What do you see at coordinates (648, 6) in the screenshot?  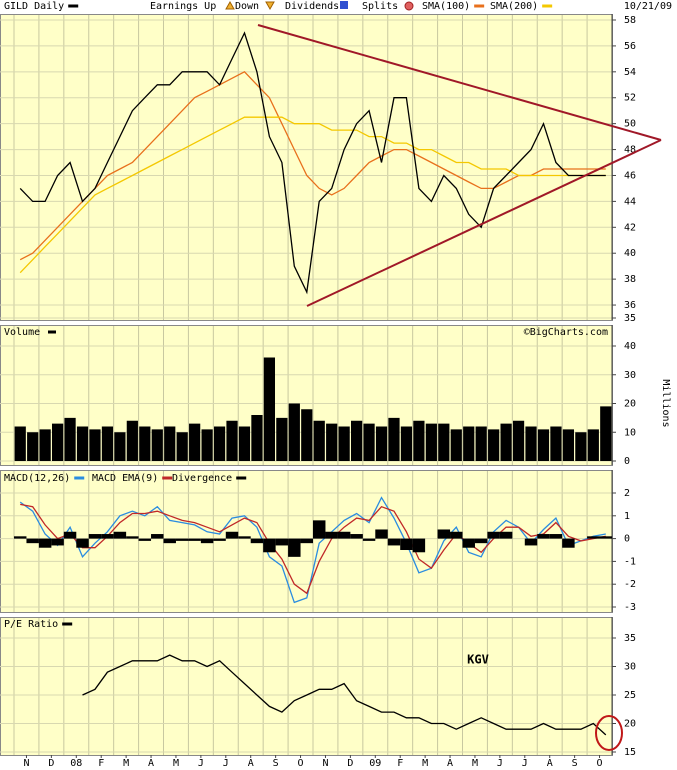 I see `date: 10/21/09` at bounding box center [648, 6].